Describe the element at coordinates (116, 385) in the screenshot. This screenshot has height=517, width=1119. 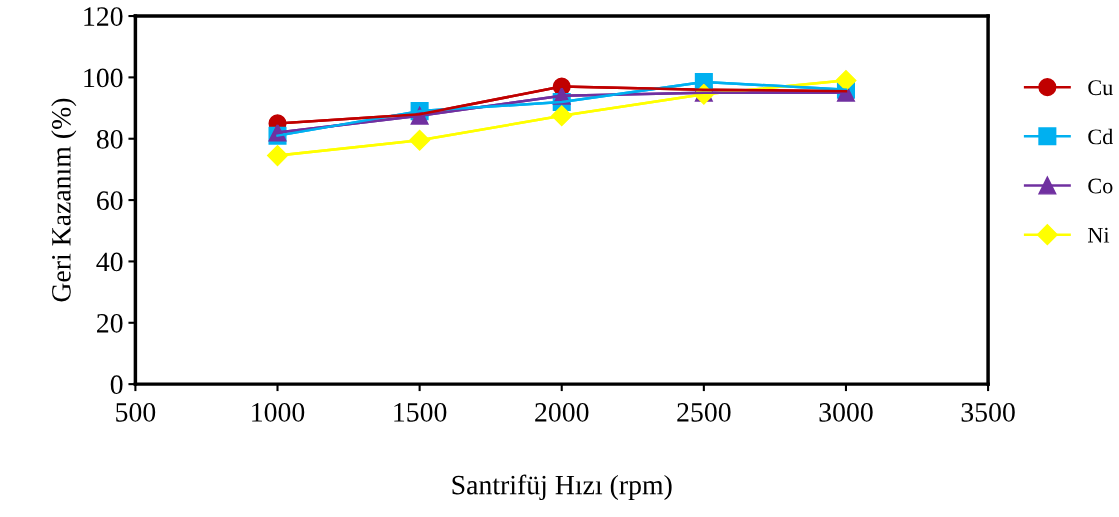
I see `y-tick-label: 0` at that location.